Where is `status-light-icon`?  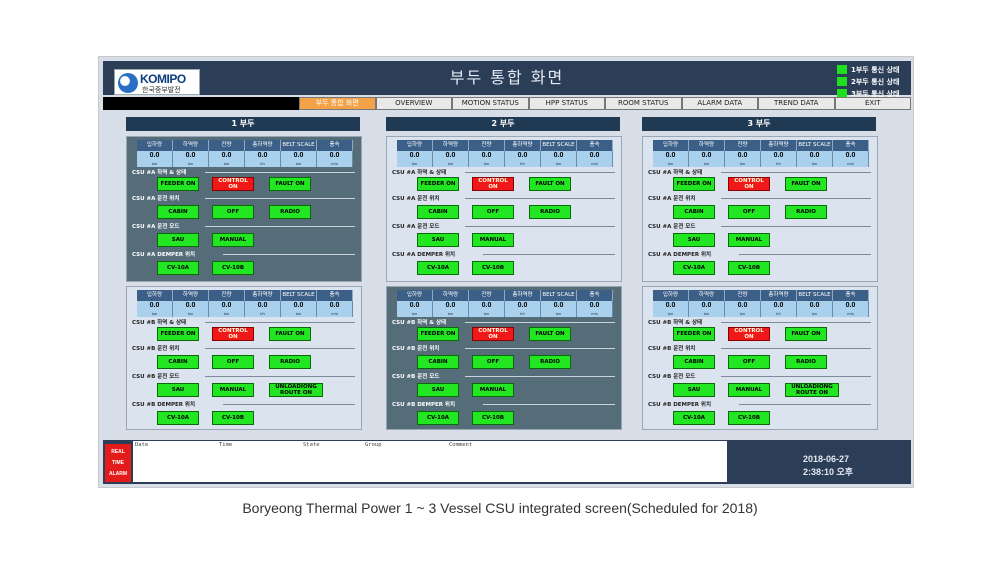
status-light-icon is located at coordinates (842, 93).